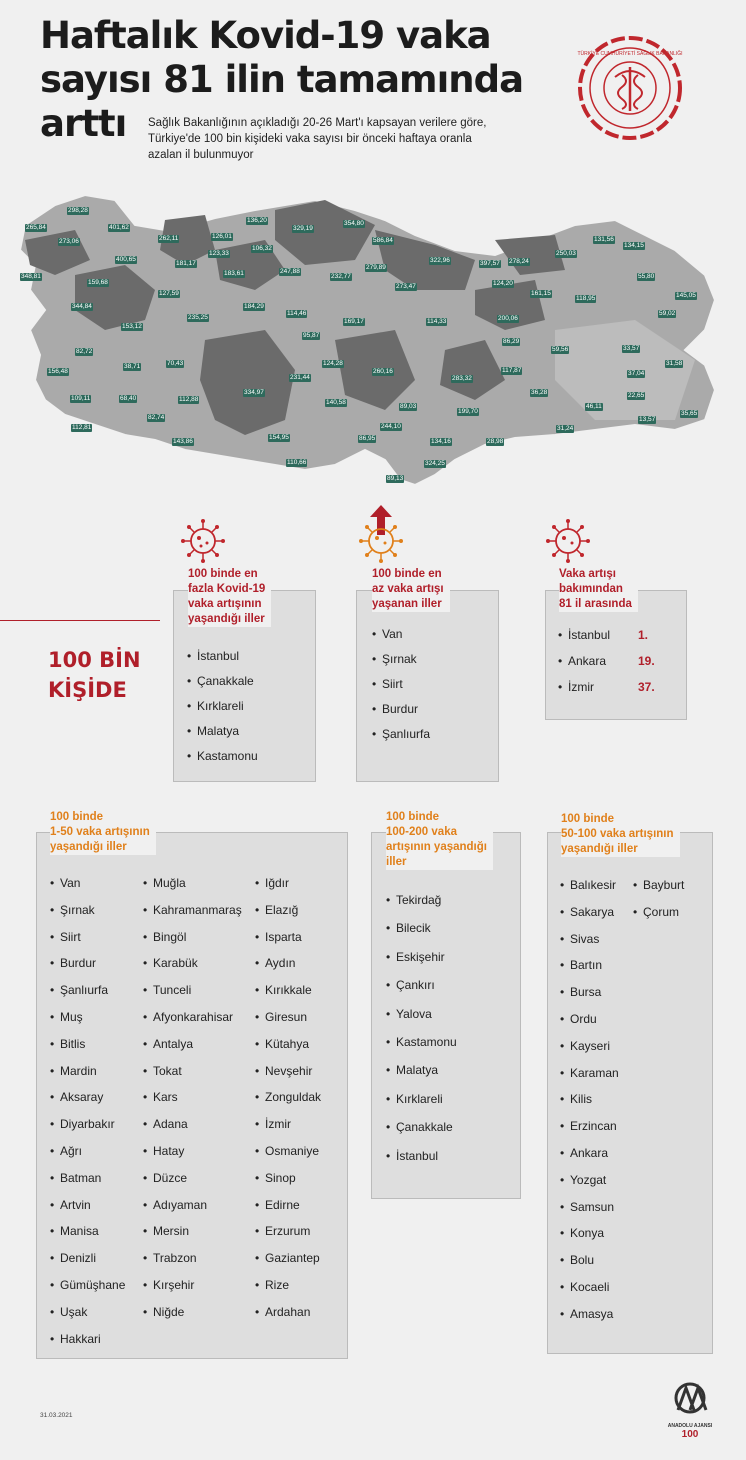 The image size is (746, 1460). I want to click on list-item: Çankırı, so click(421, 985).